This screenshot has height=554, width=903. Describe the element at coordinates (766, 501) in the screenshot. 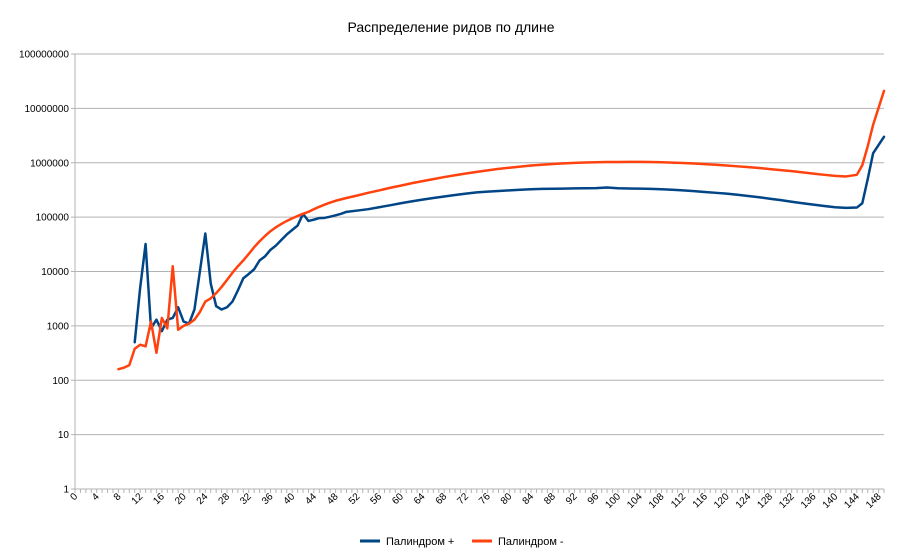

I see `x-tick-label: 128` at that location.